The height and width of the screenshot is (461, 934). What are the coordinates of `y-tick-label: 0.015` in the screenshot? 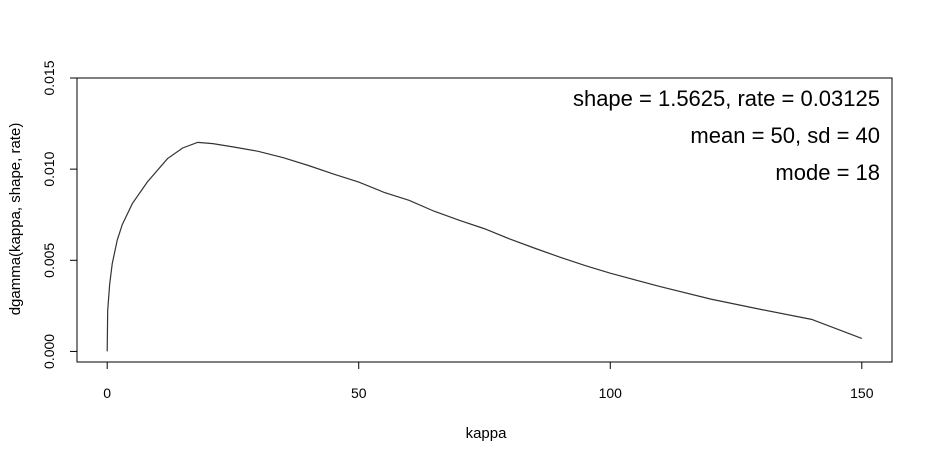 It's located at (49, 77).